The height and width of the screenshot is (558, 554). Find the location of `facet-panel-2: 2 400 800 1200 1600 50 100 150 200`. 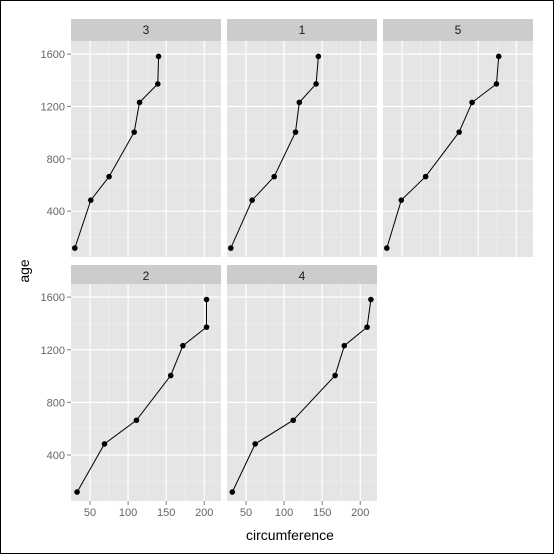

facet-panel-2: 2 400 800 1200 1600 50 100 150 200 is located at coordinates (131, 392).